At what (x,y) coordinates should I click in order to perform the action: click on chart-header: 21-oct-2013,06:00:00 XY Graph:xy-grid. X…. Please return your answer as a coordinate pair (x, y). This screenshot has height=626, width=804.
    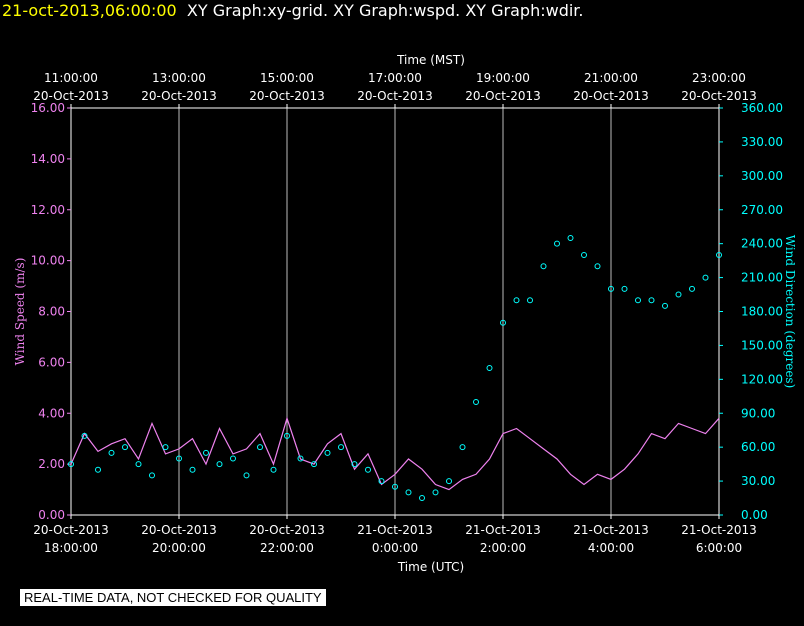
    Looking at the image, I should click on (293, 11).